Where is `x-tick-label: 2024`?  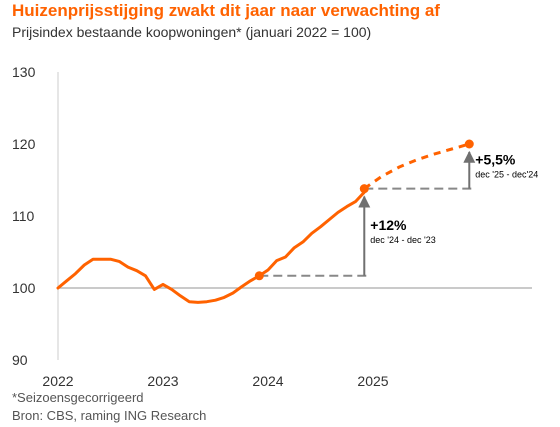
x-tick-label: 2024 is located at coordinates (267, 381).